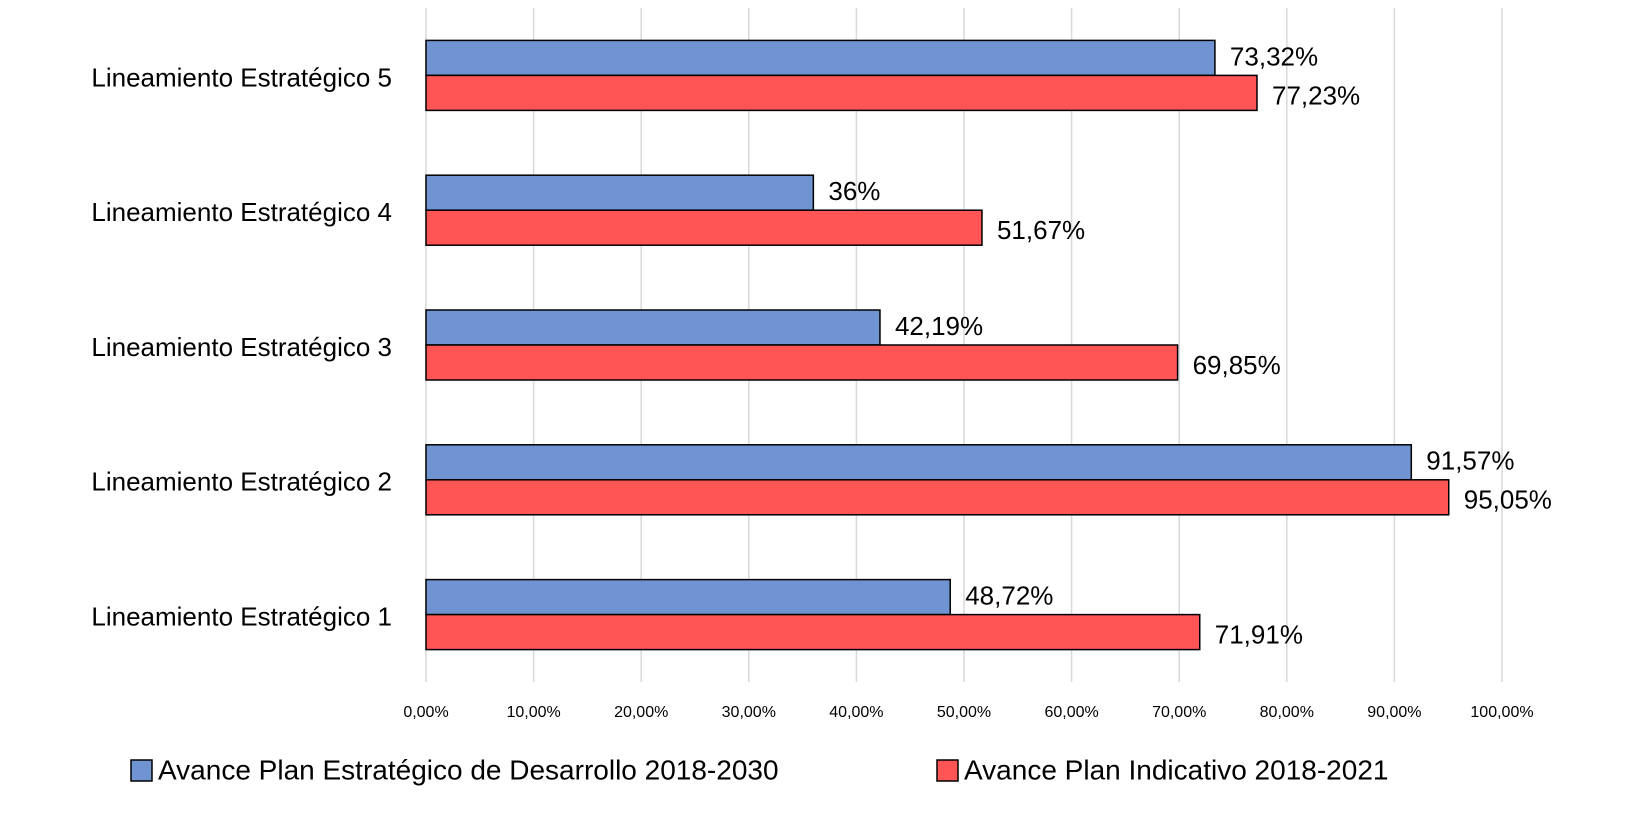  I want to click on x-tick-label: 50,00%, so click(964, 712).